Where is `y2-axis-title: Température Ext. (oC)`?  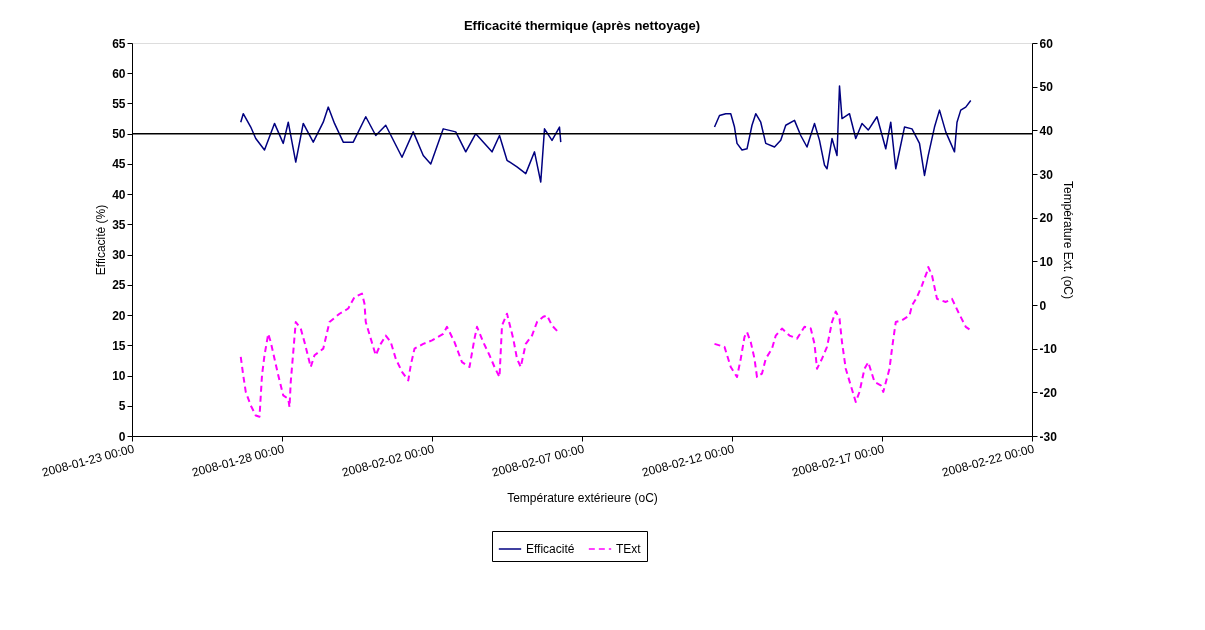 y2-axis-title: Température Ext. (oC) is located at coordinates (1067, 240).